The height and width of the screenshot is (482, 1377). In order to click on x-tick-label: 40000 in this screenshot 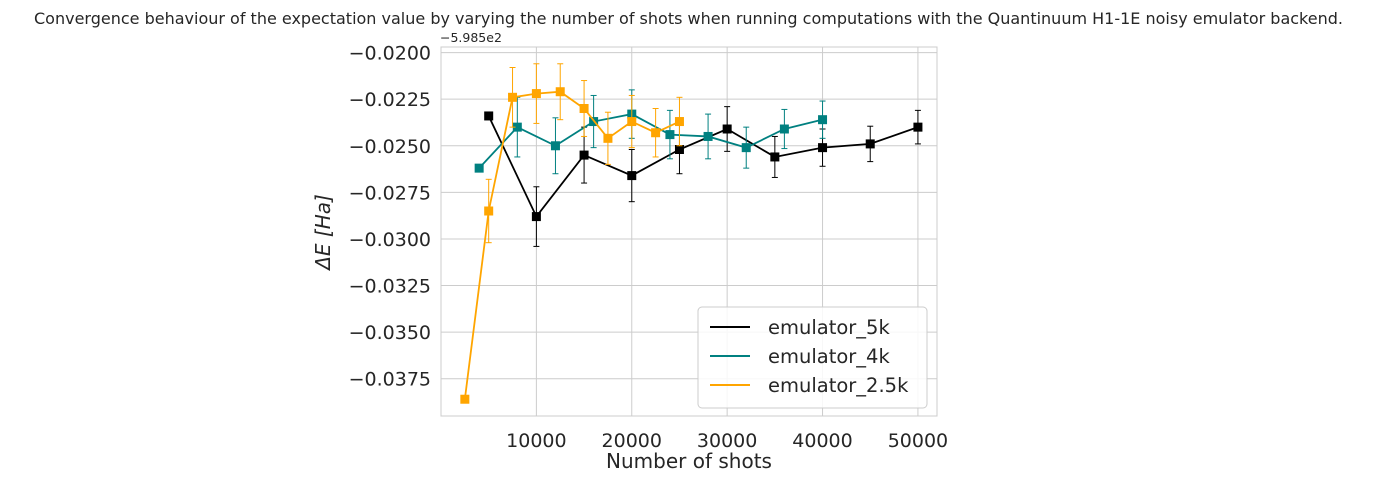, I will do `click(822, 441)`.